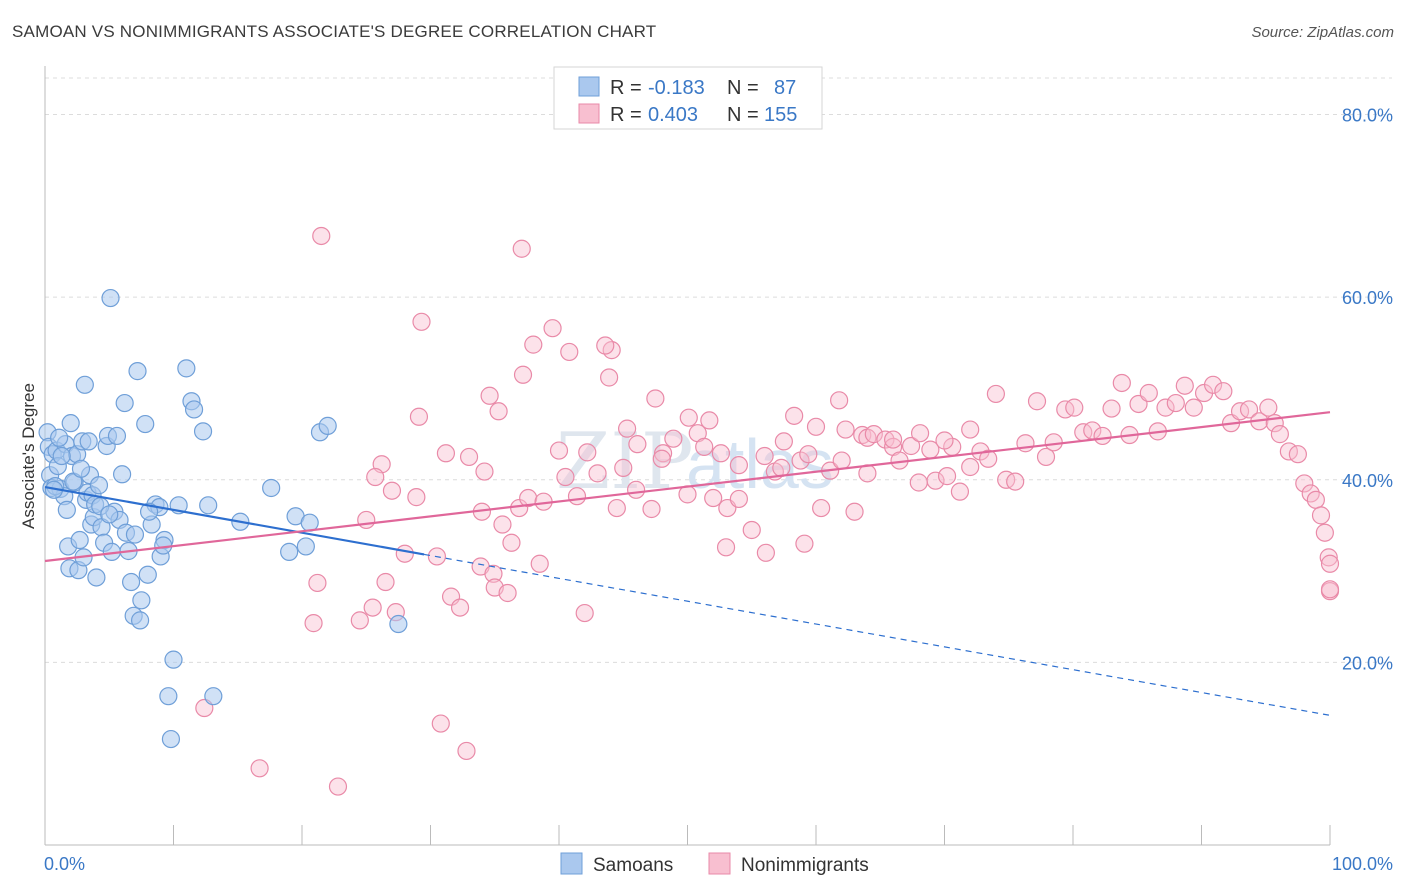 Image resolution: width=1406 pixels, height=892 pixels. I want to click on y-tick-label: 40.0%, so click(1367, 481).